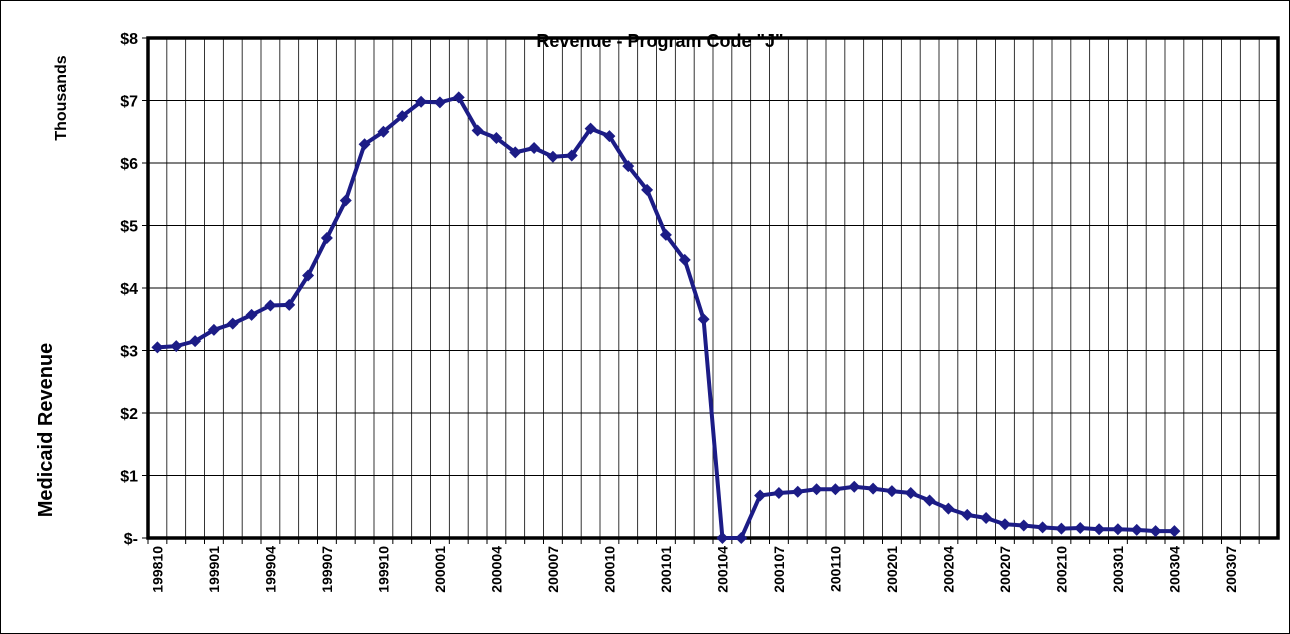  I want to click on x-tick-label: 199904, so click(270, 569).